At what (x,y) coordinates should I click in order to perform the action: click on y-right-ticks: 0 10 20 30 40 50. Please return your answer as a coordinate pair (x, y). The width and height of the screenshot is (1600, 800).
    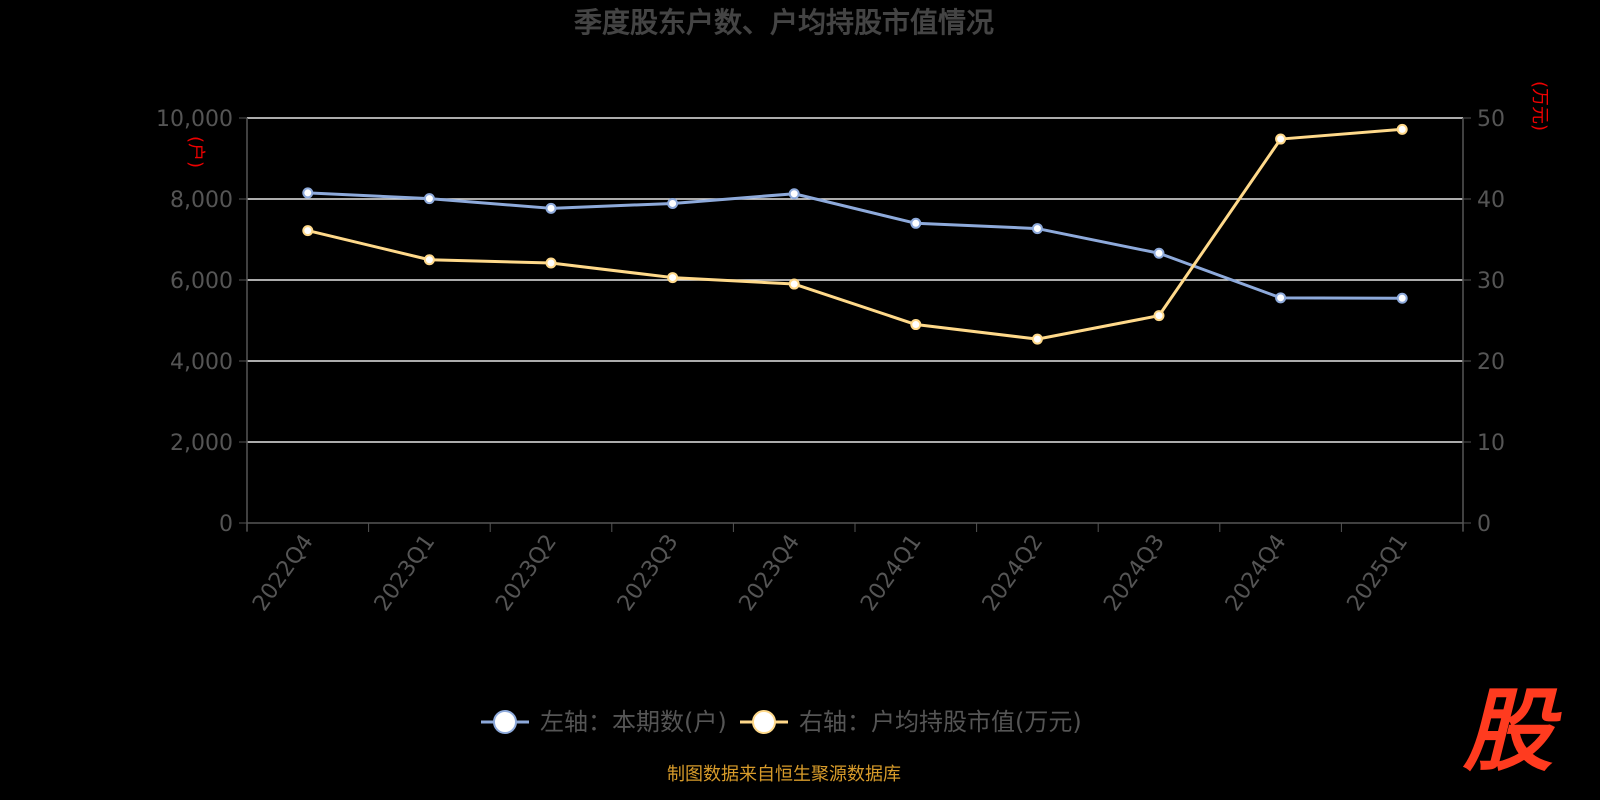
    Looking at the image, I should click on (1491, 322).